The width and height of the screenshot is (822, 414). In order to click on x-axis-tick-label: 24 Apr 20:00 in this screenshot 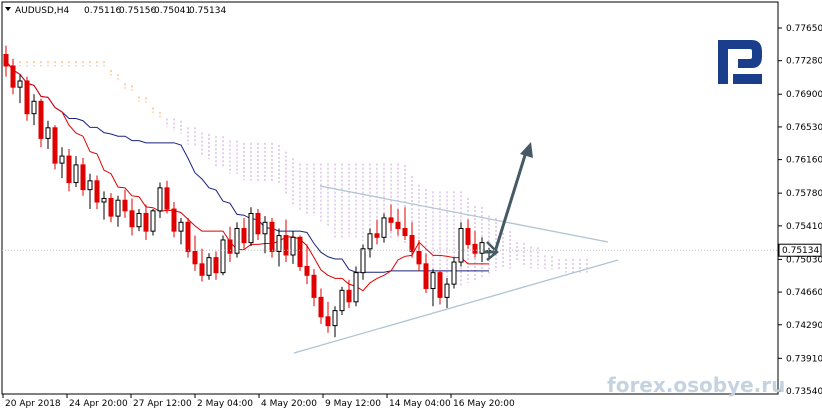, I will do `click(98, 404)`.